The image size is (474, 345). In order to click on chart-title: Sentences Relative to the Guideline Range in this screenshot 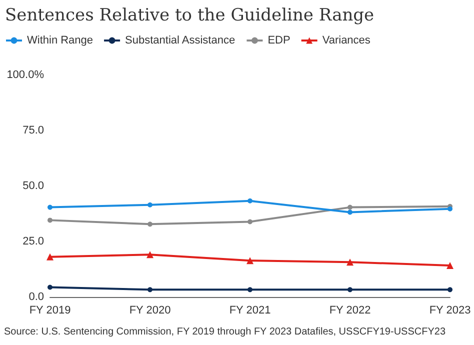, I will do `click(189, 16)`.